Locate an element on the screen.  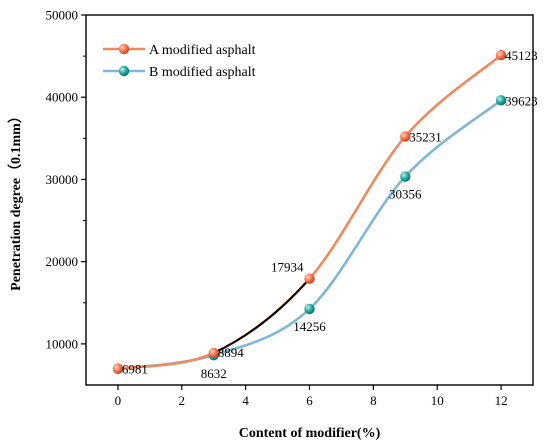
x-tick-label: 8 is located at coordinates (373, 400).